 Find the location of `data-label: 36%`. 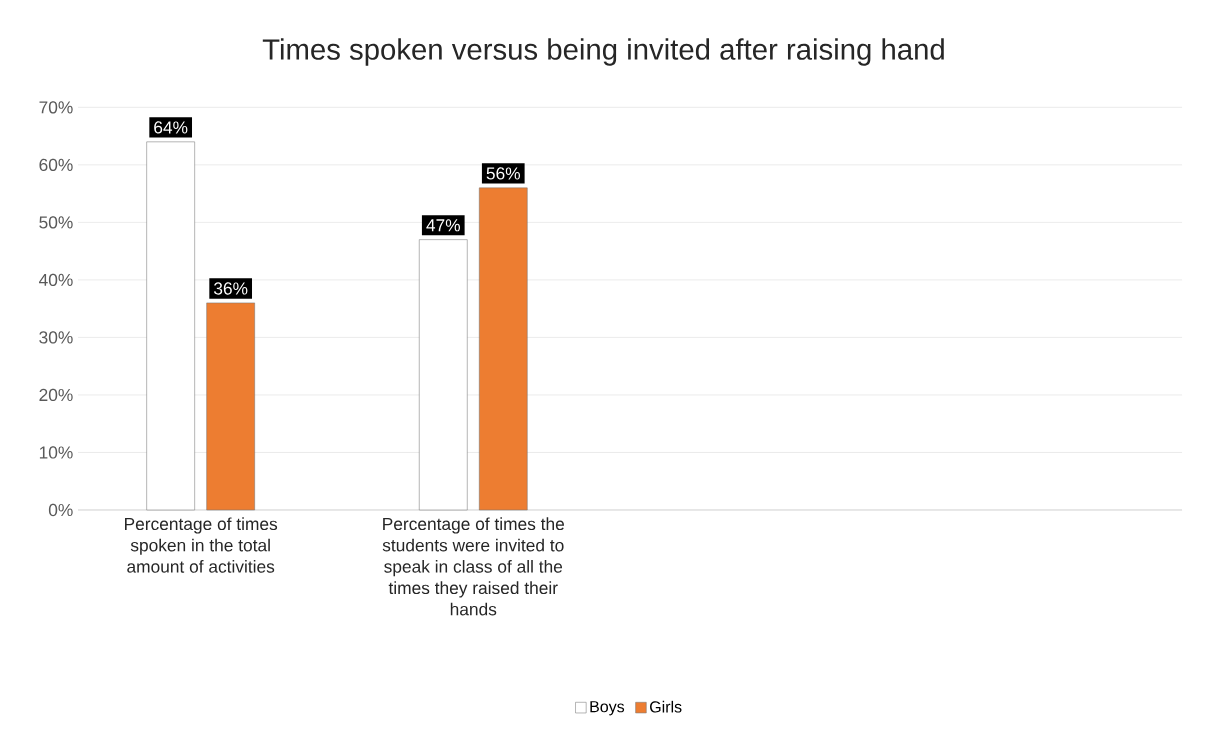

data-label: 36% is located at coordinates (230, 288).